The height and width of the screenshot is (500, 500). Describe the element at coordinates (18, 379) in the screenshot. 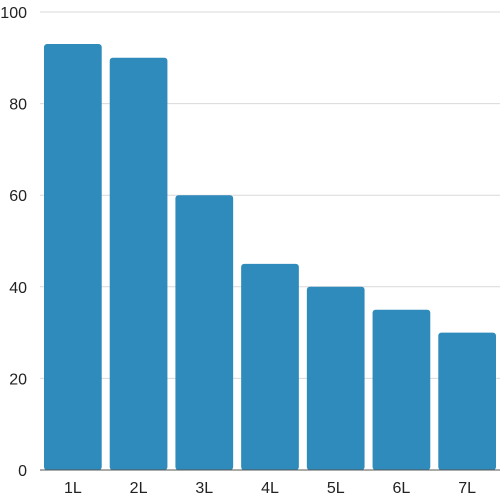

I see `y-tick-label: 20` at that location.